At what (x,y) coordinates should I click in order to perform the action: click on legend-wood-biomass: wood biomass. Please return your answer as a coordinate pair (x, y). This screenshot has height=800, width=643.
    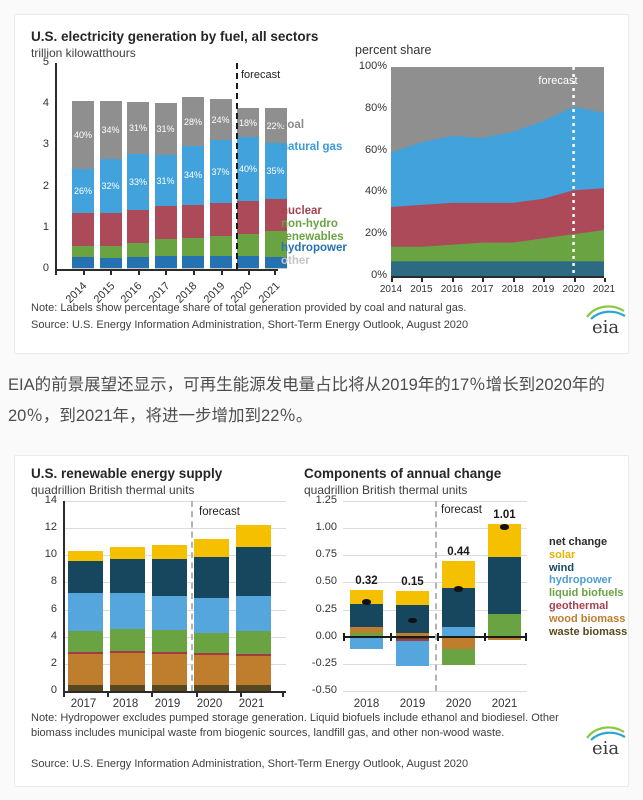
    Looking at the image, I should click on (587, 618).